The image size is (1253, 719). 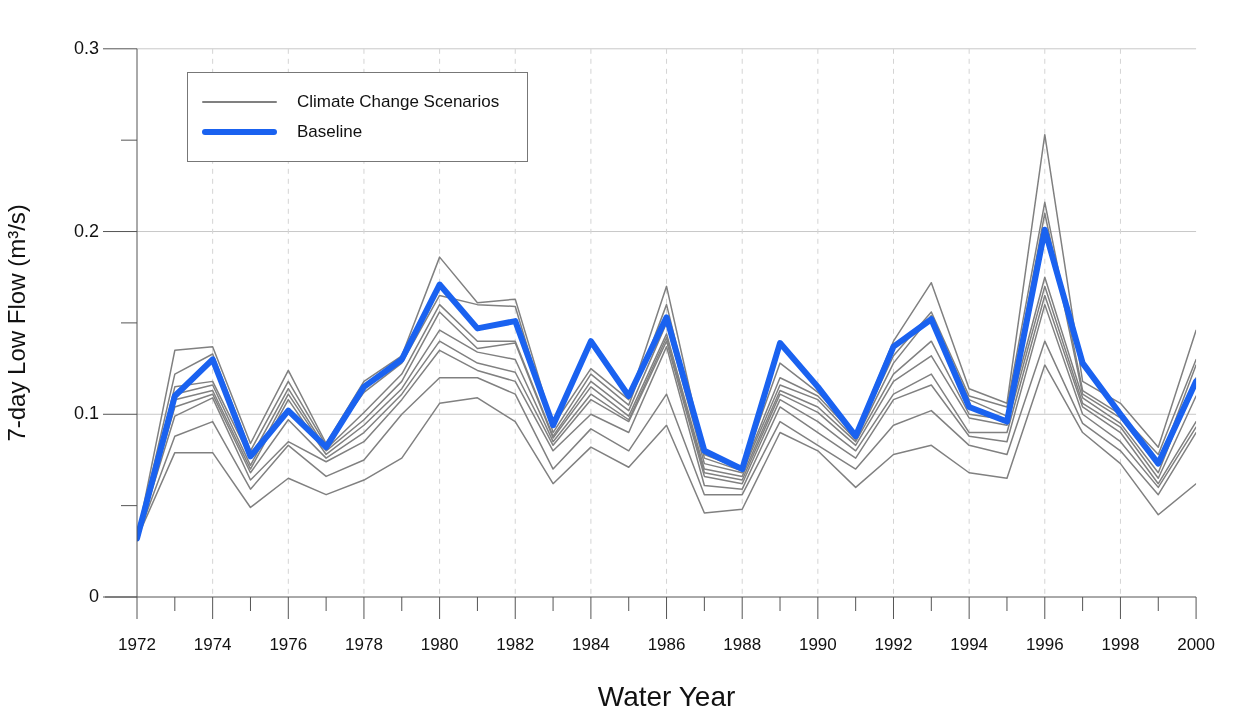 I want to click on x-tick-label: 1992, so click(x=893, y=644).